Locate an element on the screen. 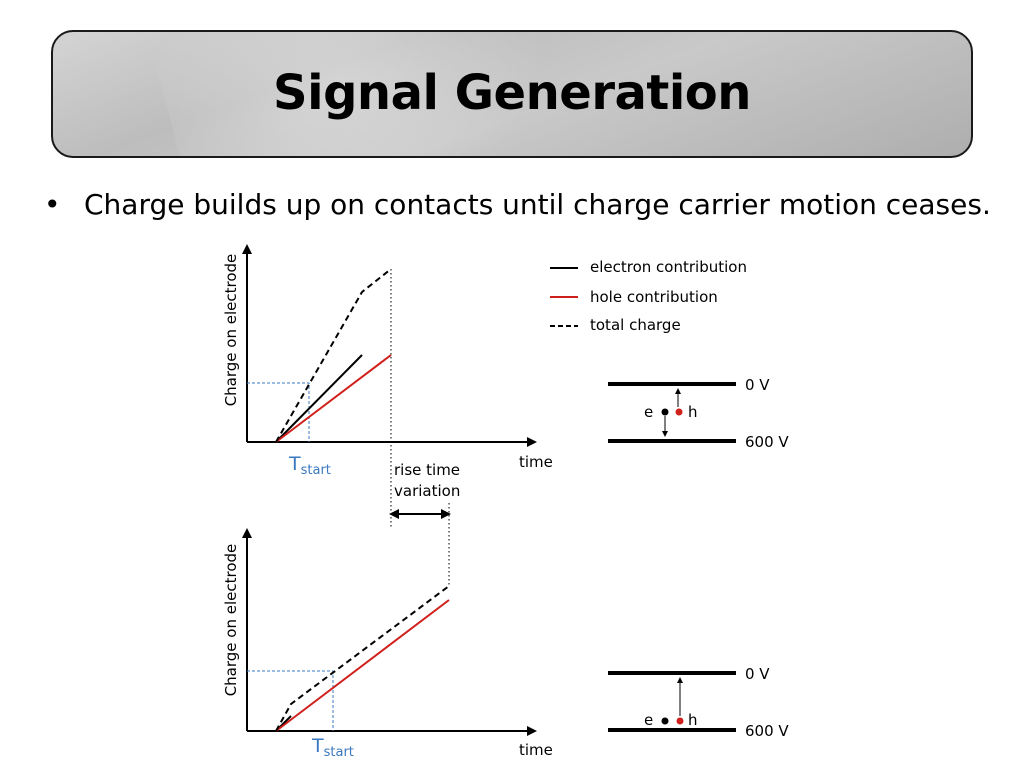  top-plot: Charge on electrode time Tstart is located at coordinates (387, 386).